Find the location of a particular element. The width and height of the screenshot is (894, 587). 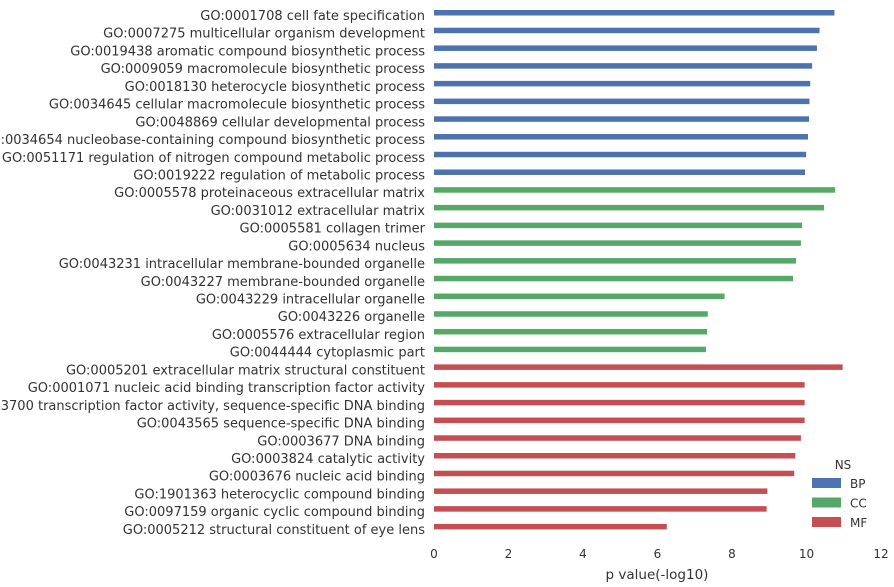

legend-swatch-cc is located at coordinates (826, 502).